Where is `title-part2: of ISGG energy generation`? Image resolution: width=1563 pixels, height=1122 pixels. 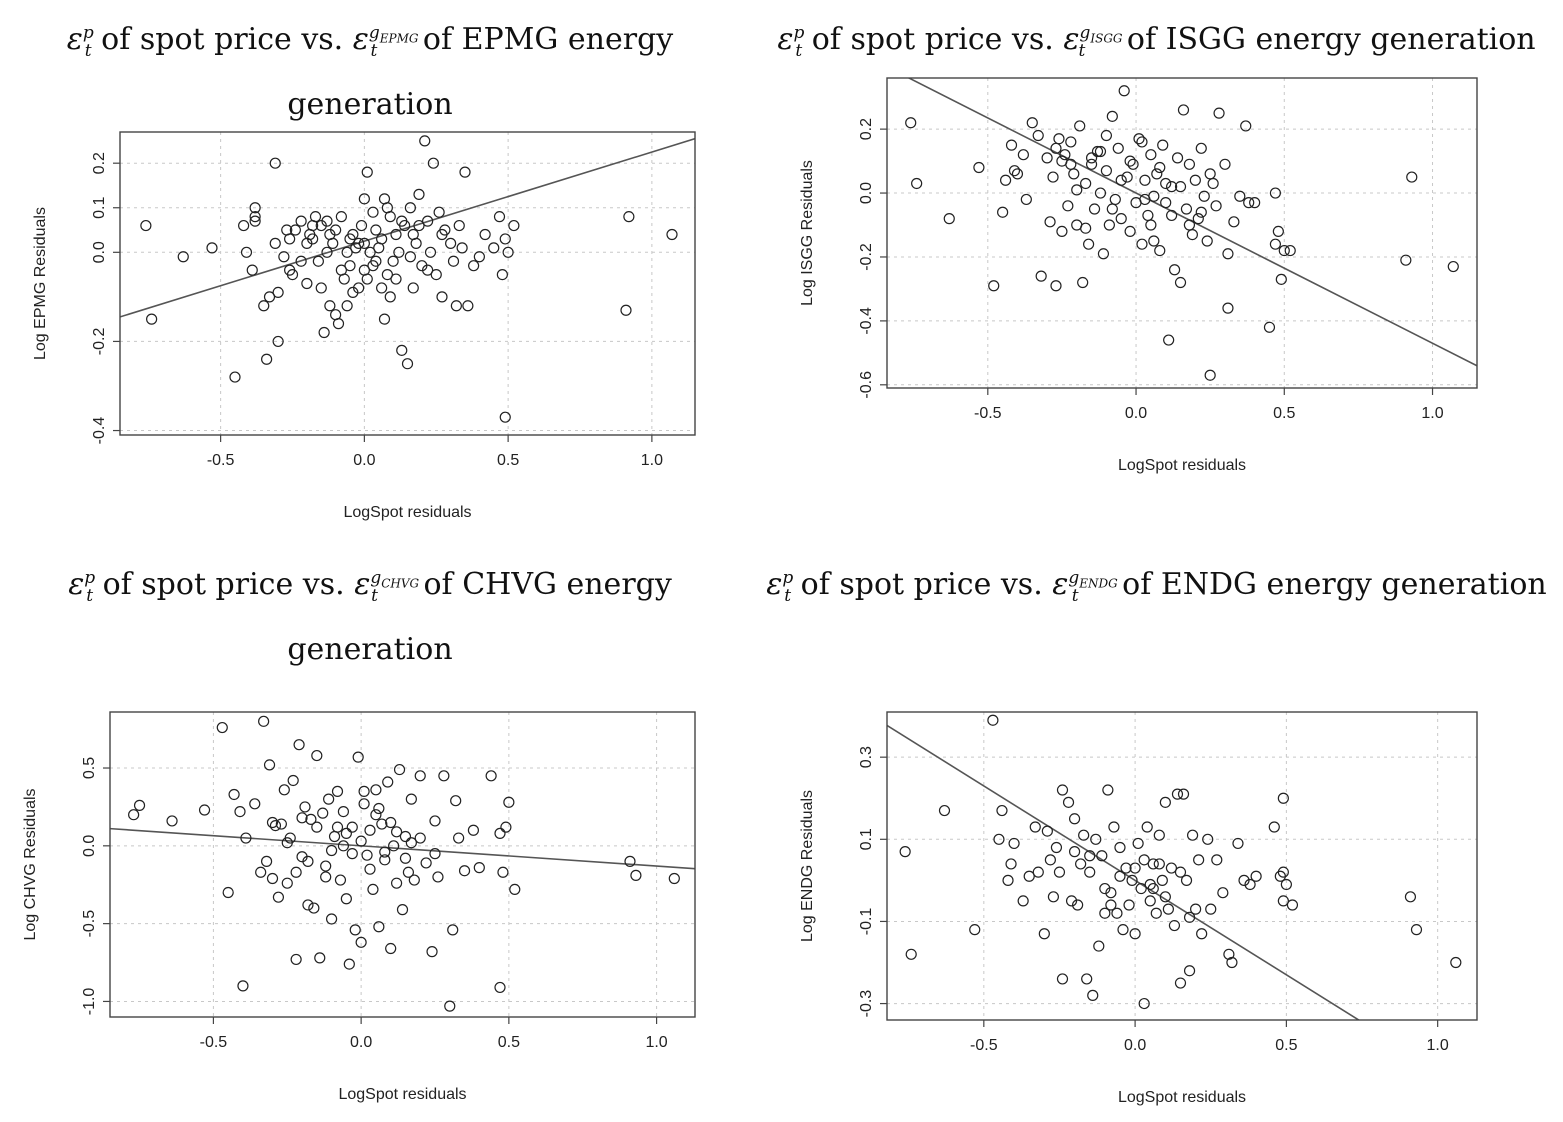
title-part2: of ISGG energy generation is located at coordinates (1331, 39).